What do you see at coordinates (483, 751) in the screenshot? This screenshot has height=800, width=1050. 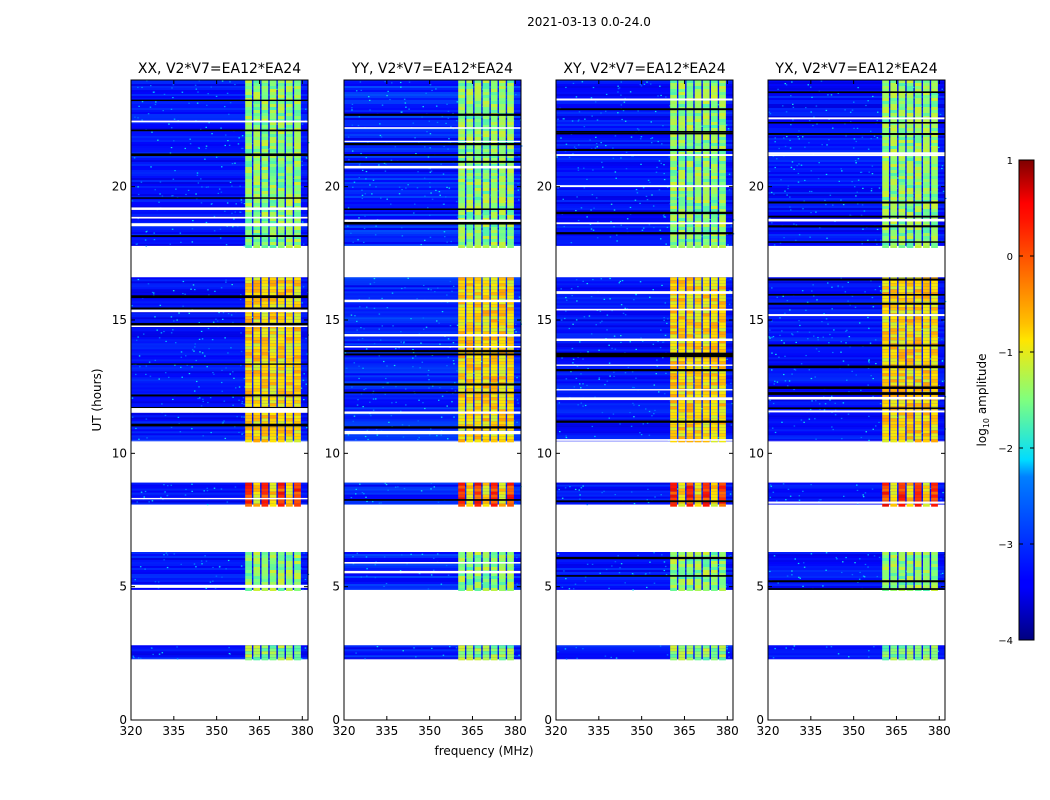 I see `x-axis-label: frequency (MHz)` at bounding box center [483, 751].